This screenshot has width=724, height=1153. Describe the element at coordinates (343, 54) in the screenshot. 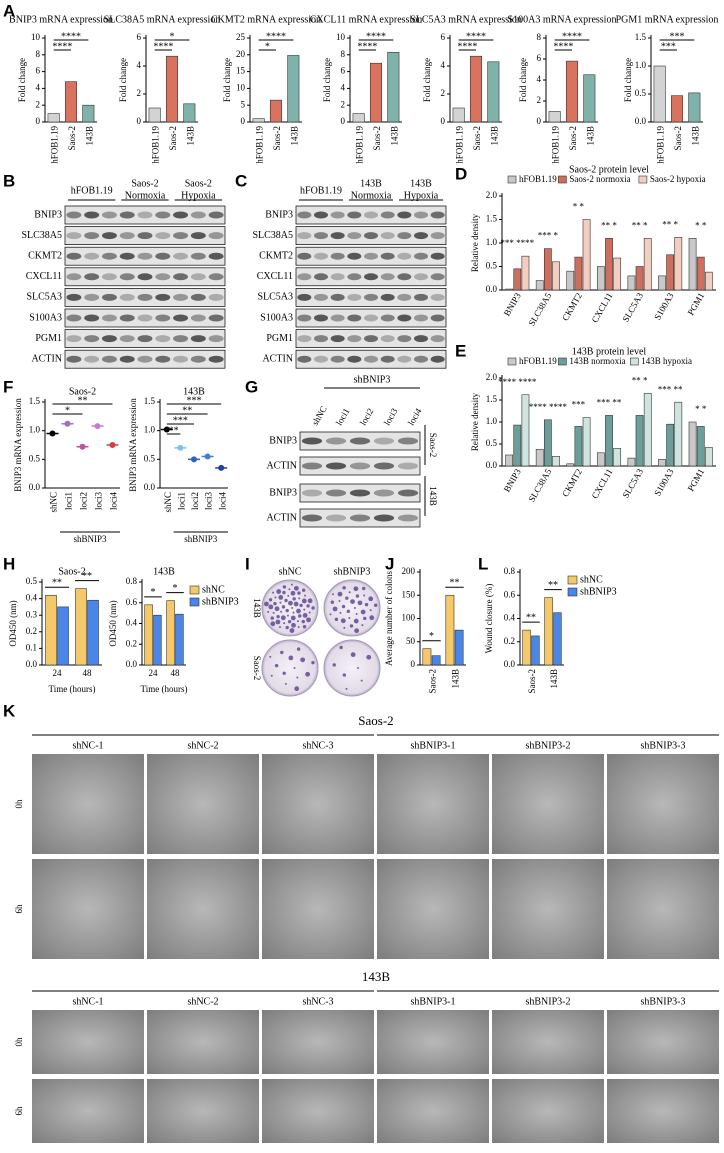

I see `y-tick-label: 8` at that location.